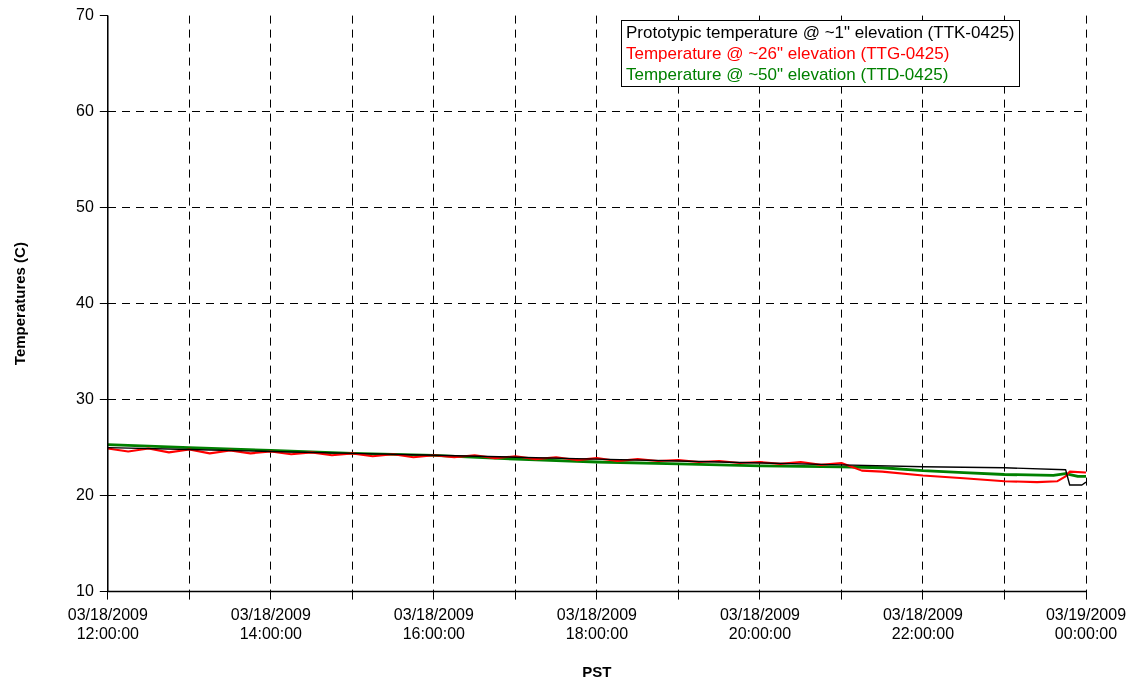  I want to click on y-tick-label: 40, so click(85, 303).